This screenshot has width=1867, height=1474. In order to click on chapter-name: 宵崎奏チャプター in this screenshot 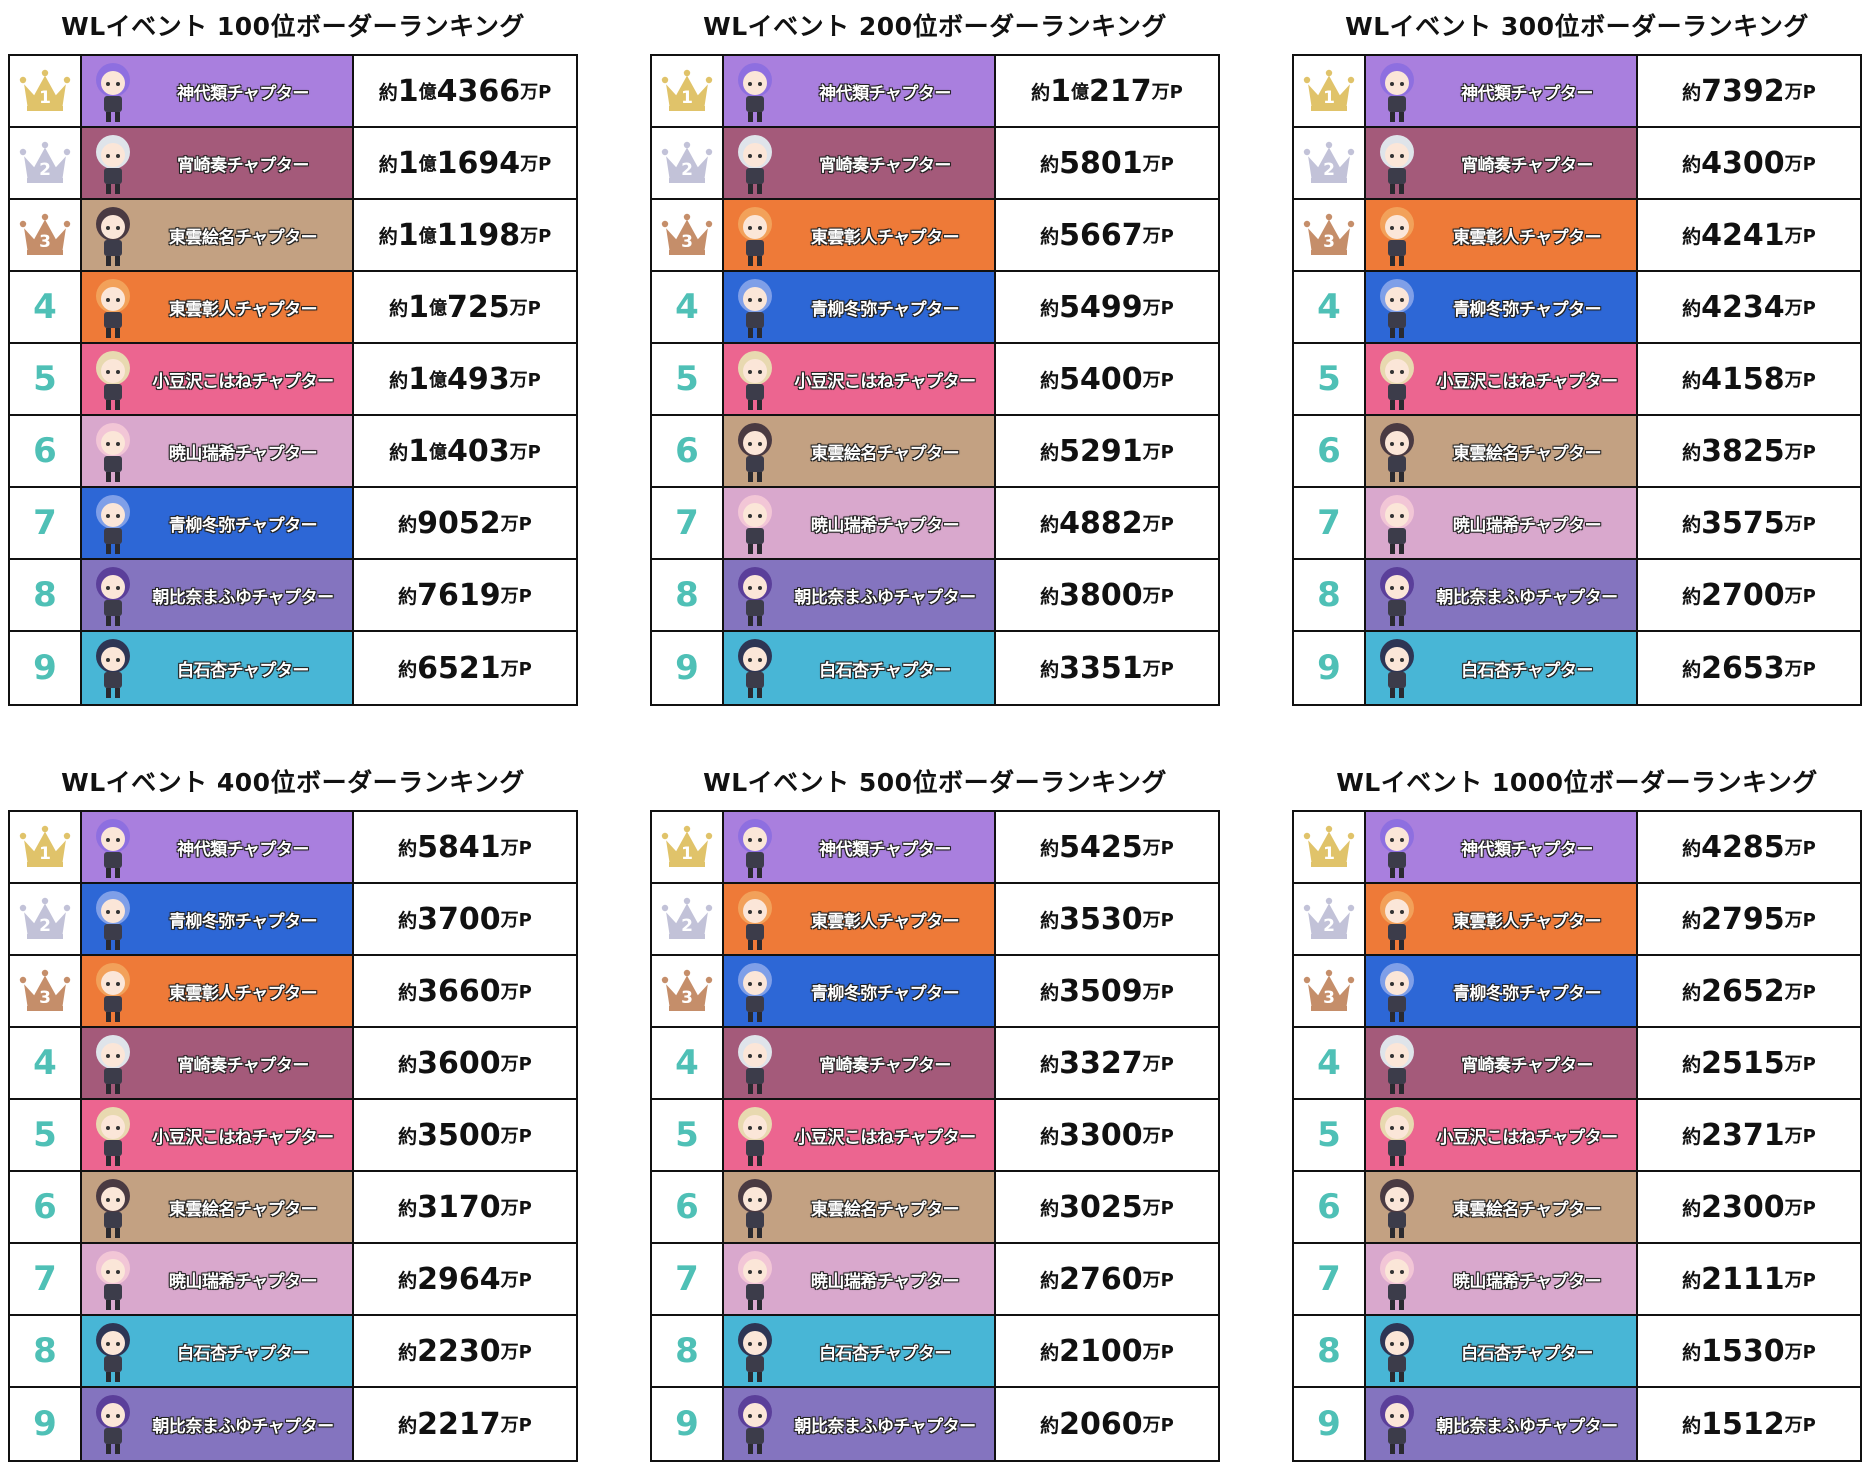, I will do `click(243, 1065)`.